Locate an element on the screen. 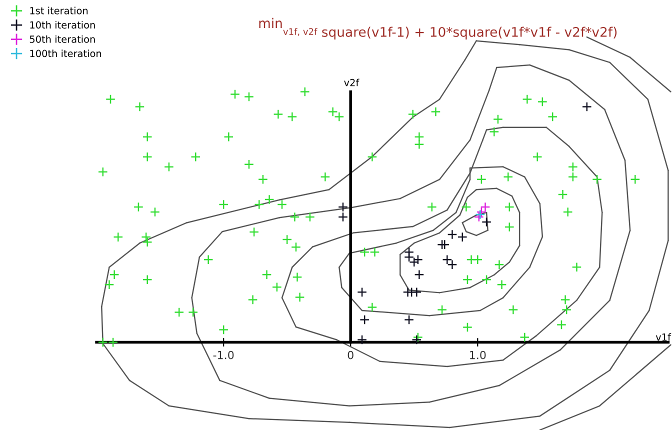 This screenshot has height=430, width=672. legend-label: 1st iteration is located at coordinates (59, 10).